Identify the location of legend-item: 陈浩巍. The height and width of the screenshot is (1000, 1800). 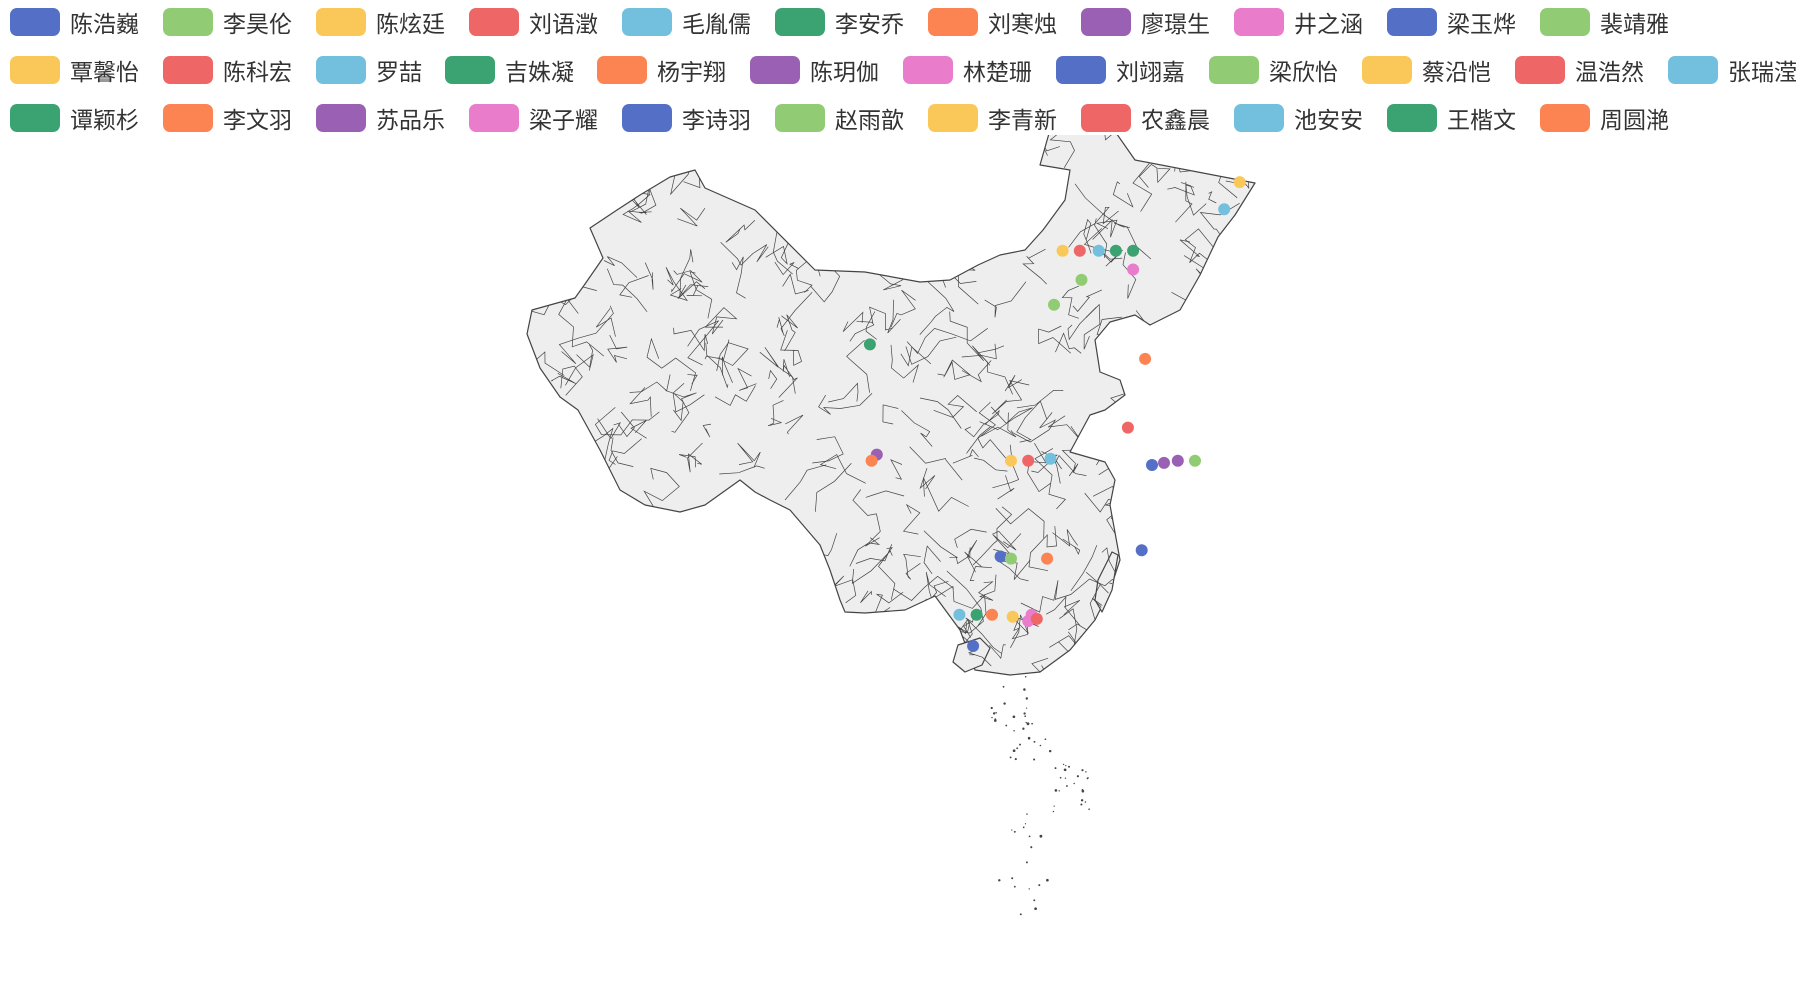
(74, 22).